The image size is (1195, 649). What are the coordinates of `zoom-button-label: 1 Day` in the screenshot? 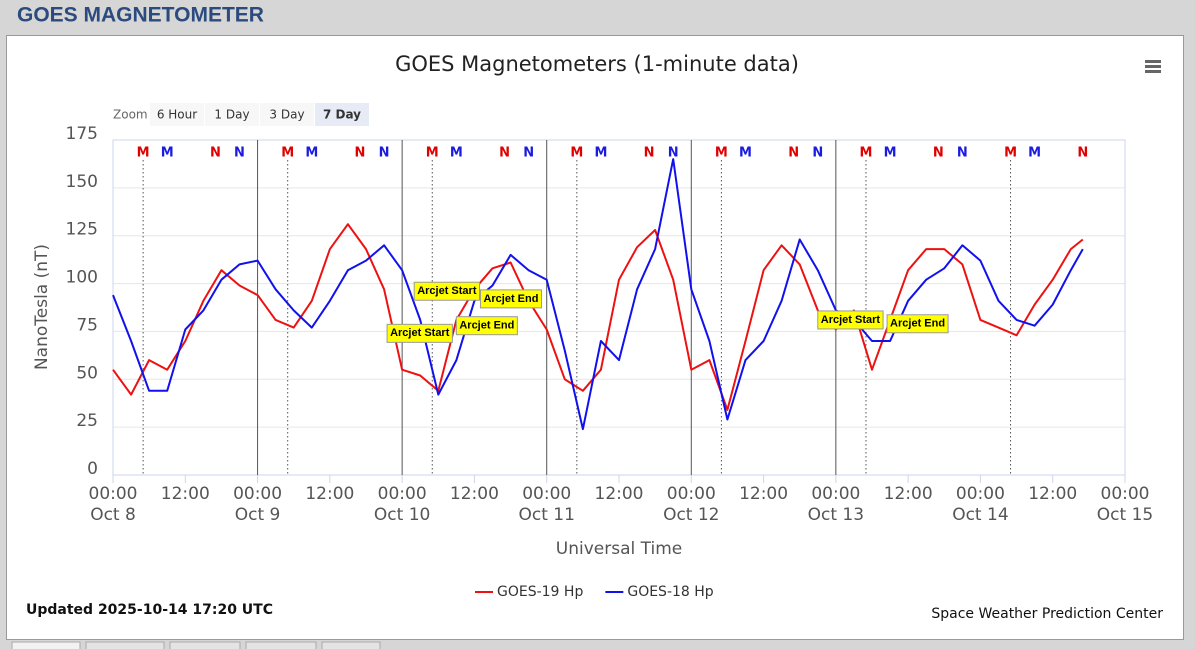 It's located at (231, 115).